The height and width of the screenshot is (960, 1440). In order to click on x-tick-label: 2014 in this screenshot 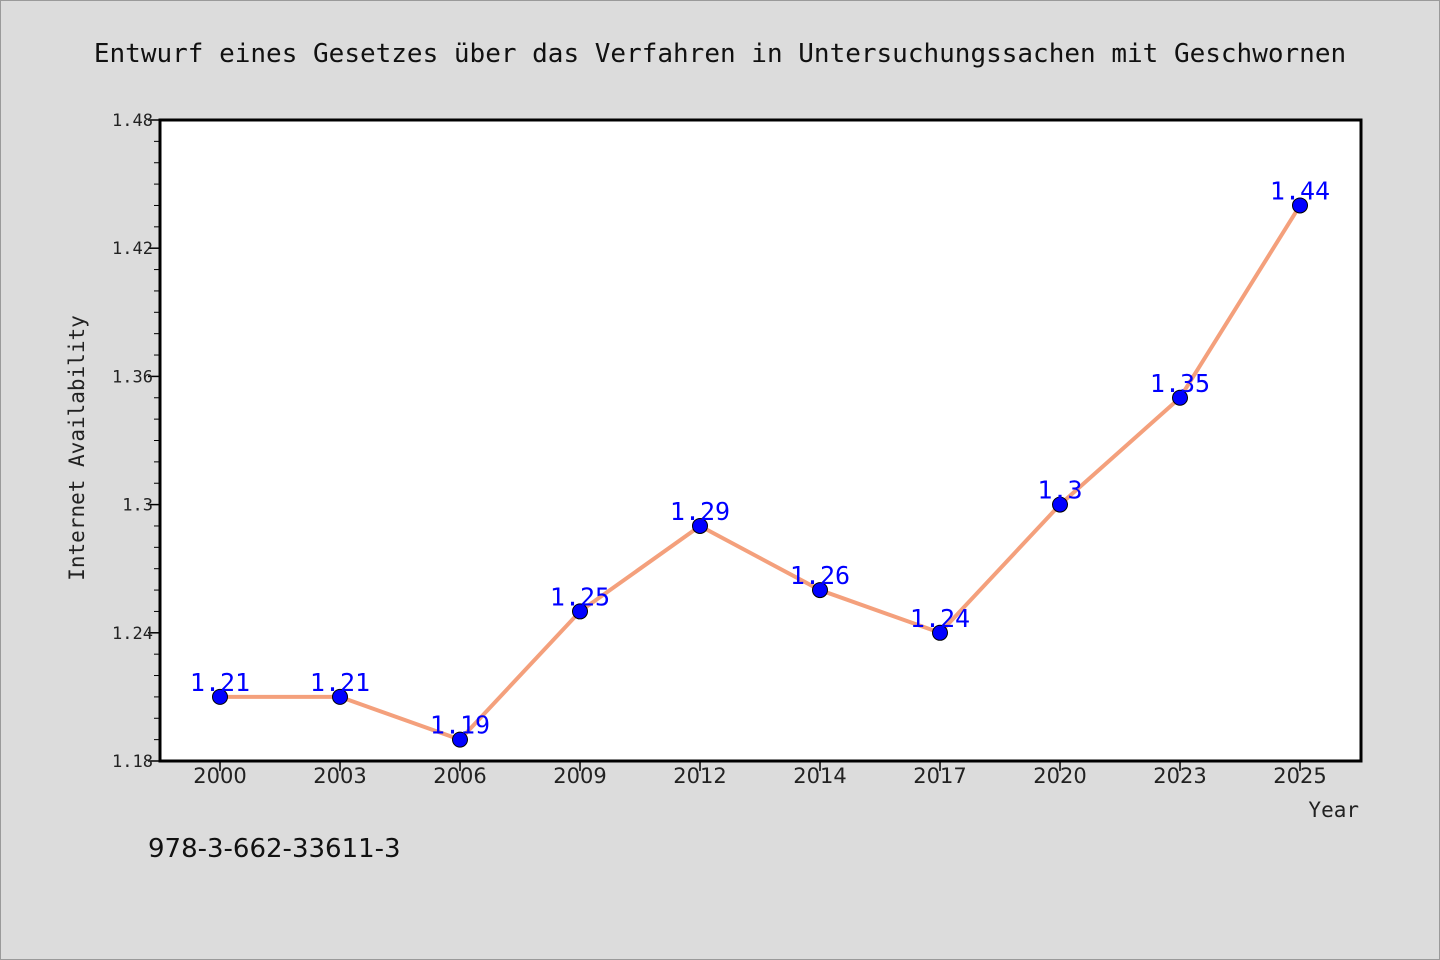, I will do `click(819, 776)`.